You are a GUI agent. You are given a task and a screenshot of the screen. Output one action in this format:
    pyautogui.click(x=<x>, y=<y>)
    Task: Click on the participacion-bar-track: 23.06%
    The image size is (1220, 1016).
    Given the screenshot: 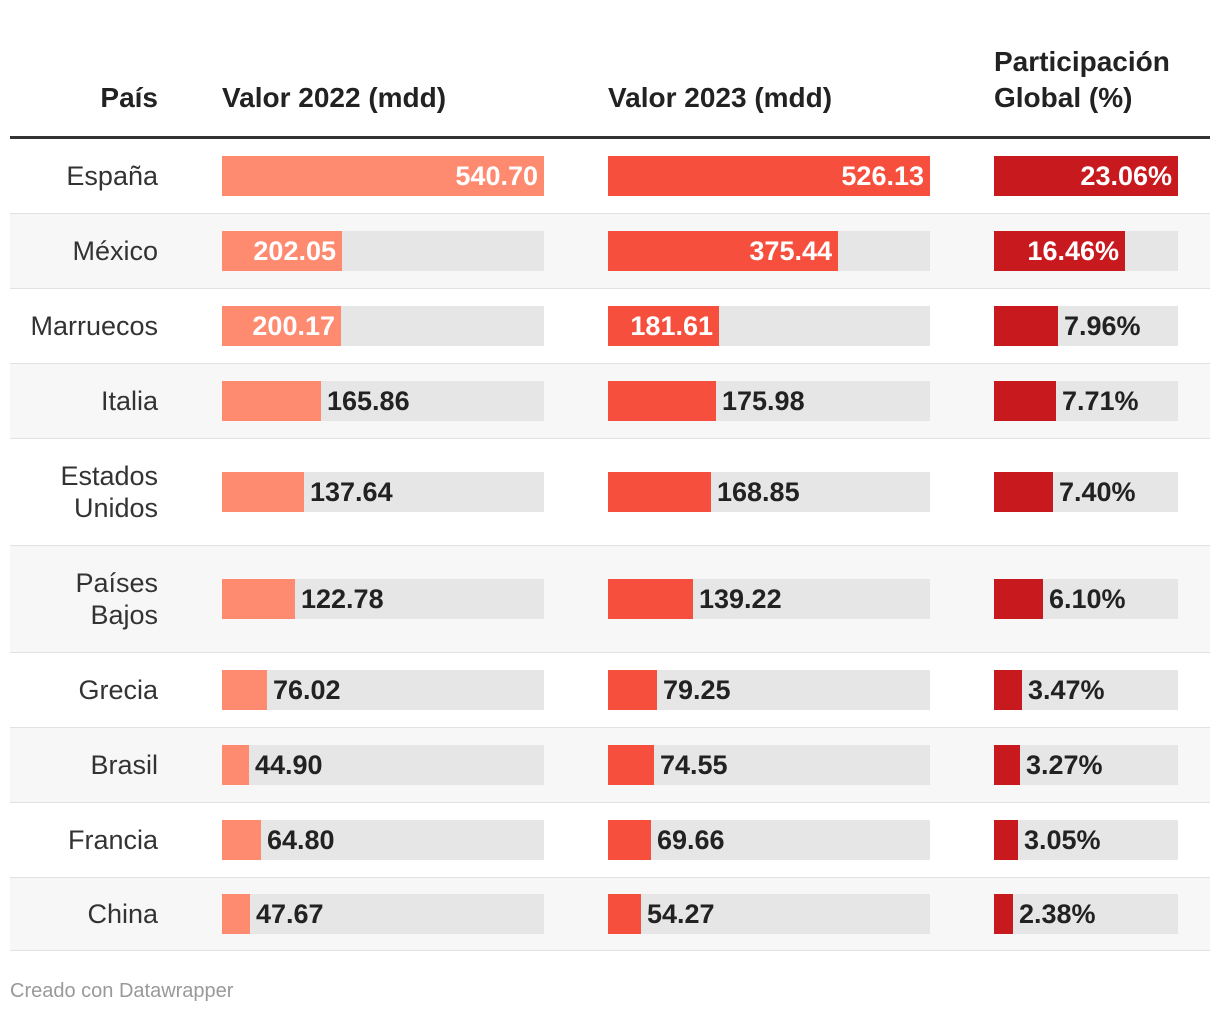 What is the action you would take?
    pyautogui.click(x=1086, y=176)
    